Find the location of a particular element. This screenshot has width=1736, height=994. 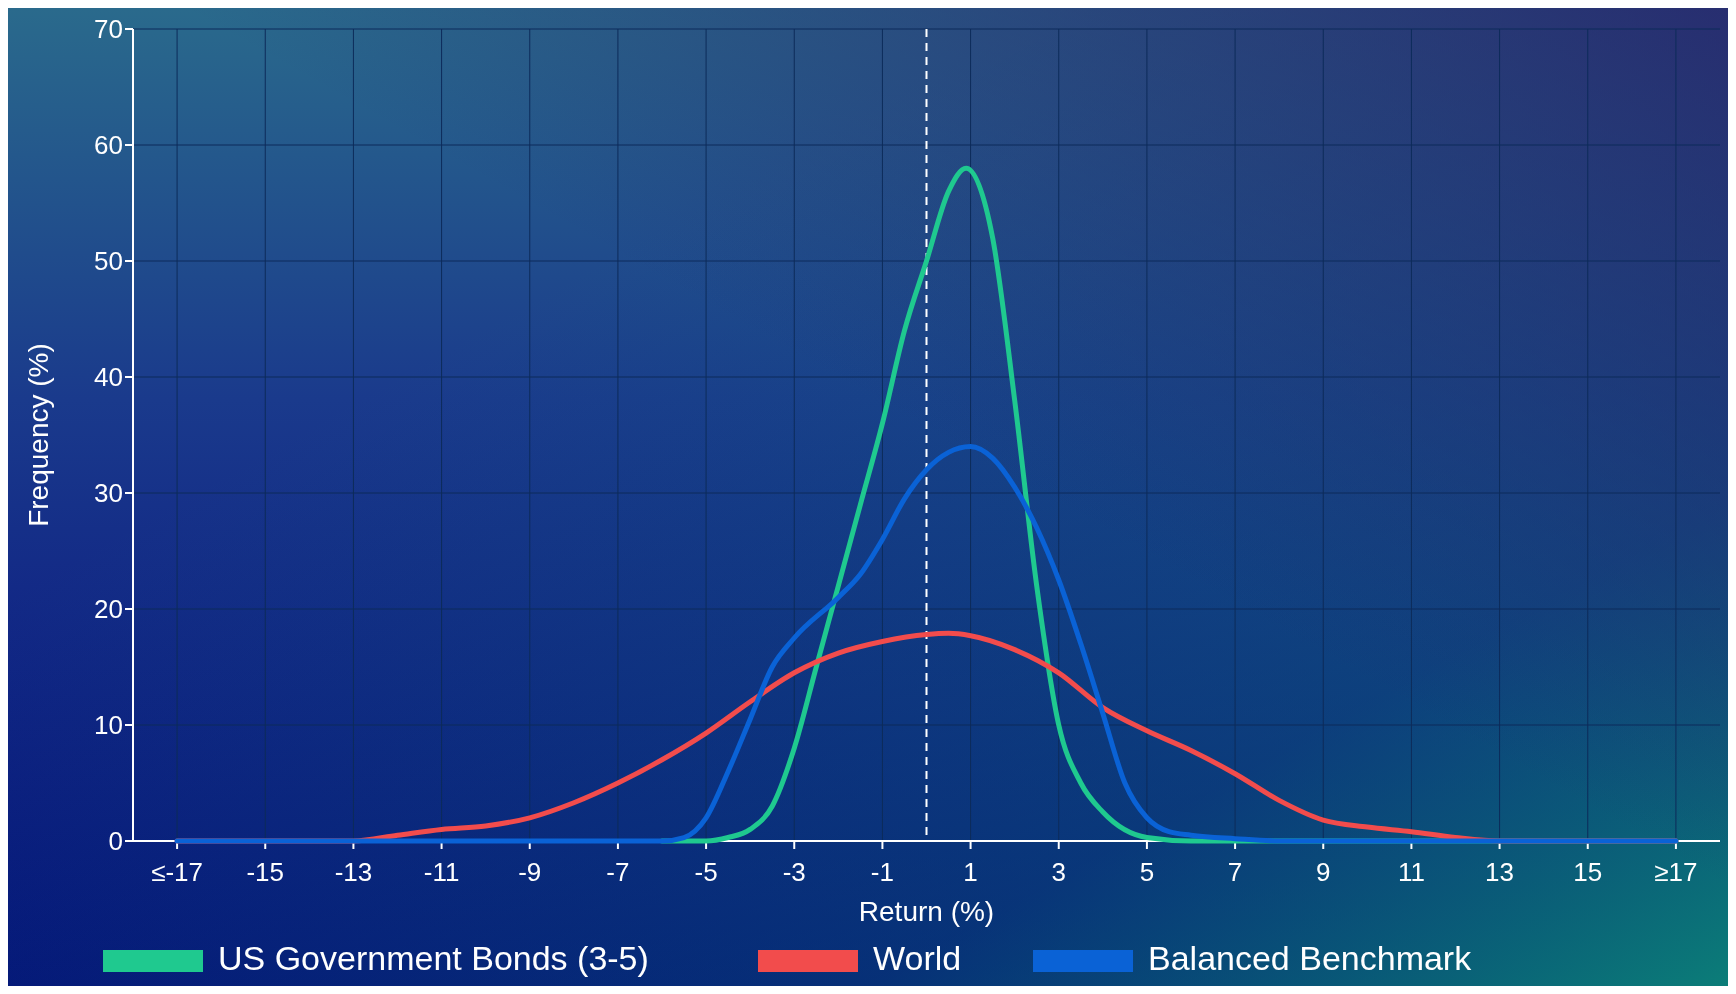

x-tick-label: -1 is located at coordinates (882, 872).